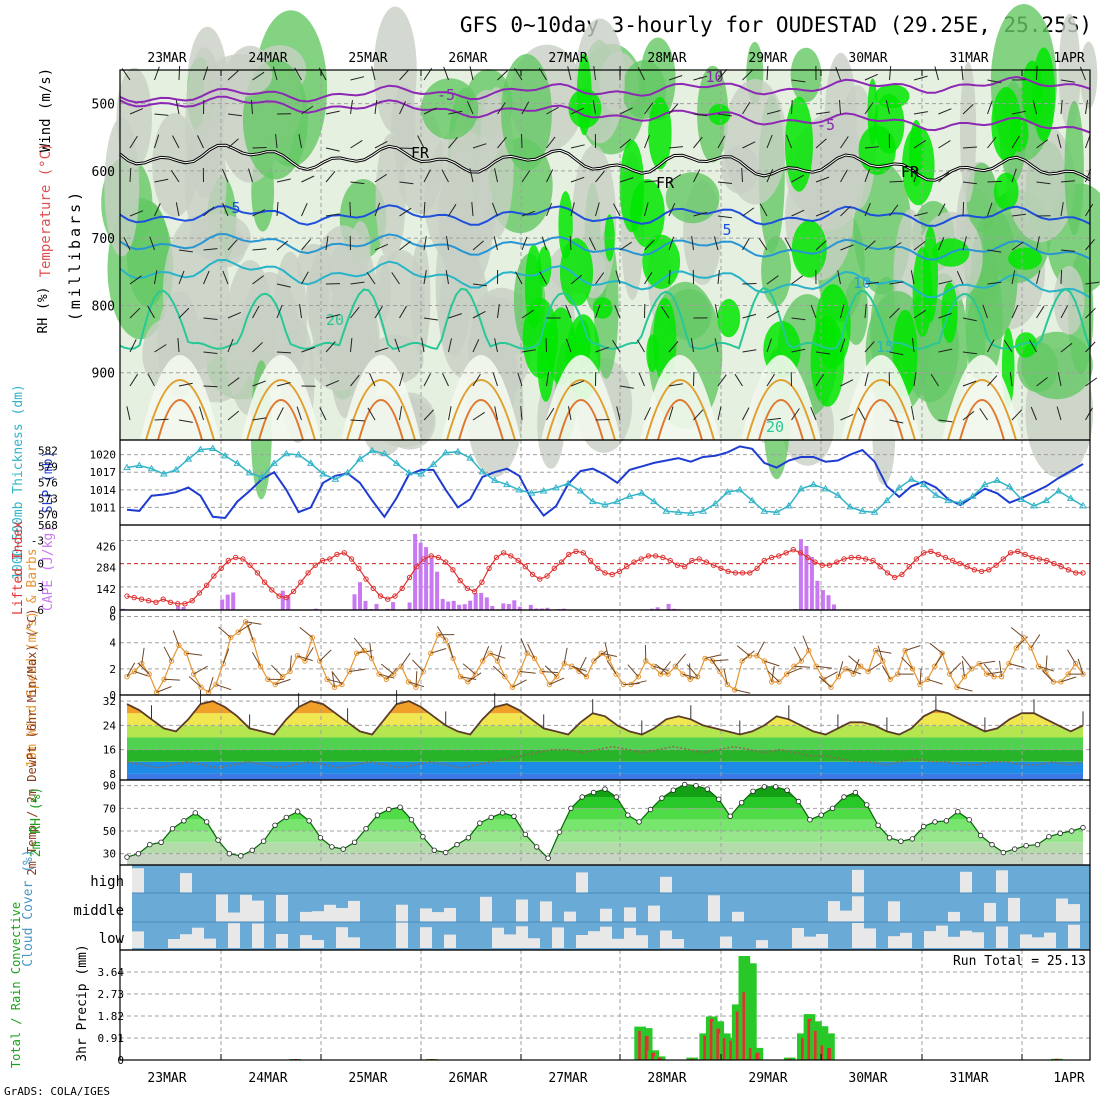  I want to click on rh-contour-patch, so click(806, 75).